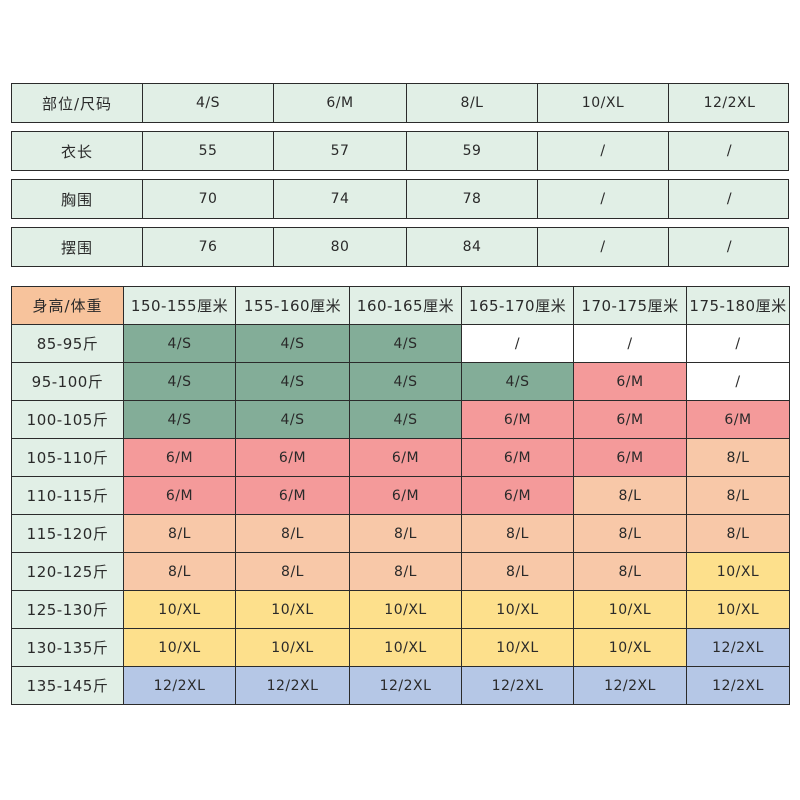  What do you see at coordinates (67, 647) in the screenshot?
I see `weight-row-header: 130-135斤` at bounding box center [67, 647].